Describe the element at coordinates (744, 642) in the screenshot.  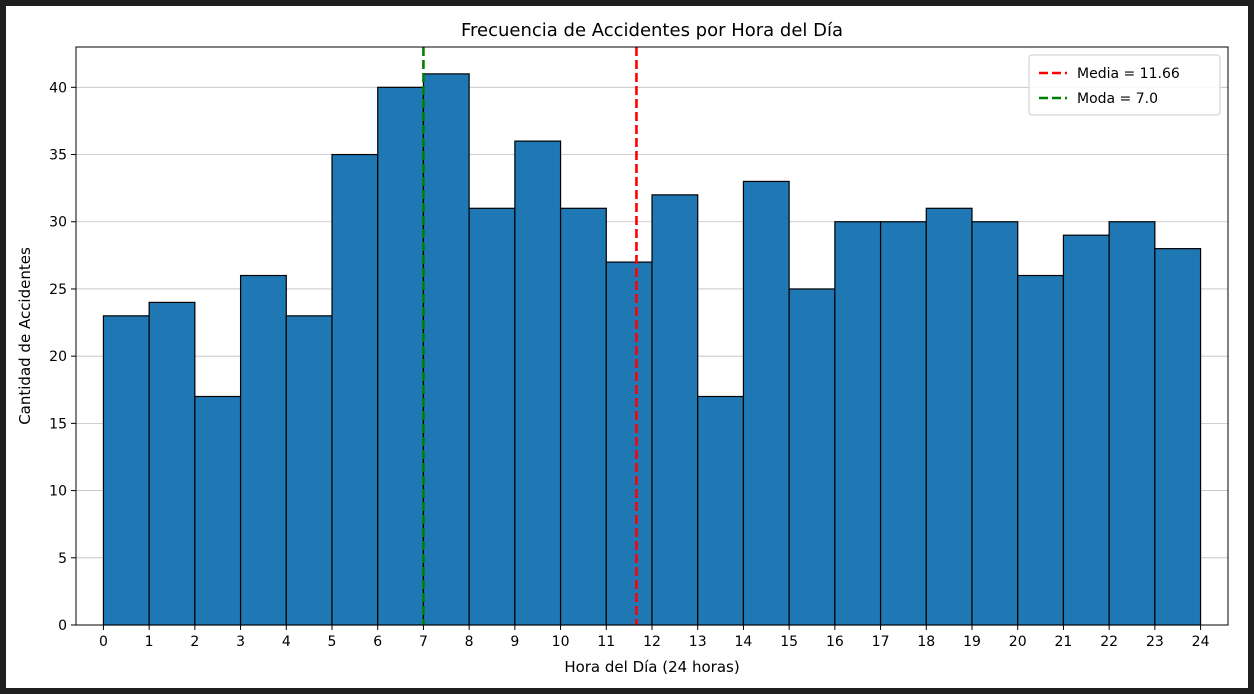
I see `x-tick-label: 14` at that location.